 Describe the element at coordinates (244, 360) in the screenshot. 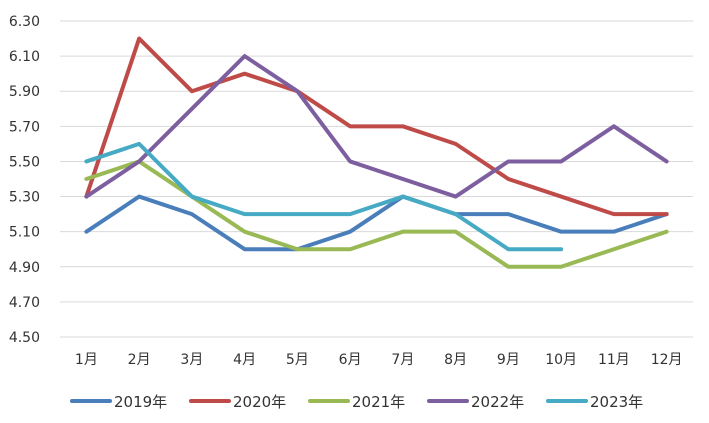

I see `x-tick-label: 4月` at that location.